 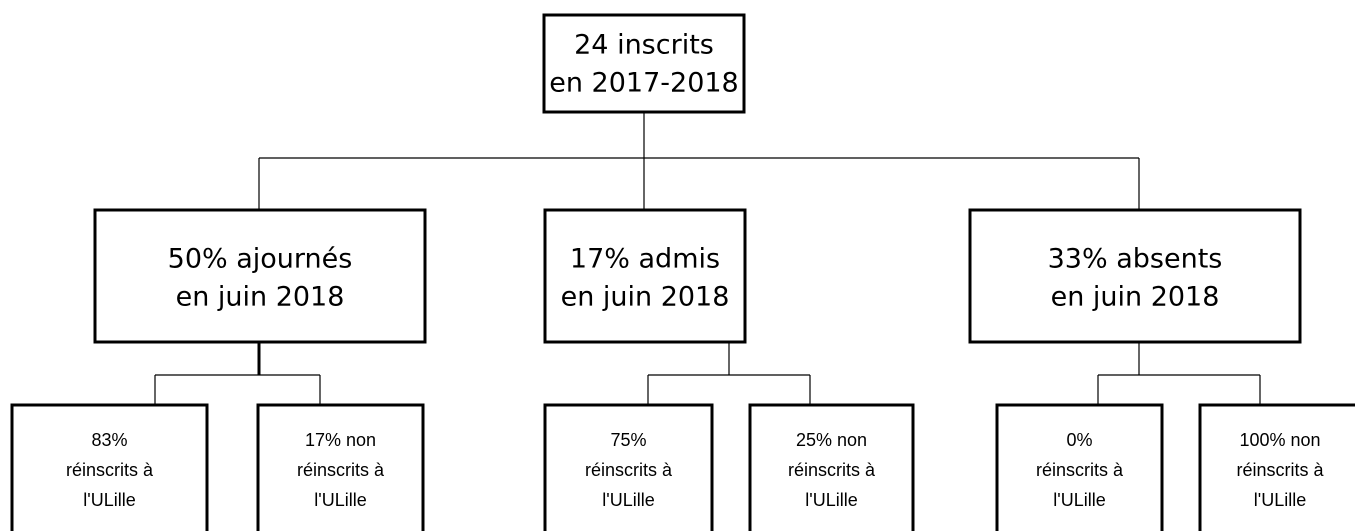 What do you see at coordinates (628, 440) in the screenshot?
I see `node-text: 75%` at bounding box center [628, 440].